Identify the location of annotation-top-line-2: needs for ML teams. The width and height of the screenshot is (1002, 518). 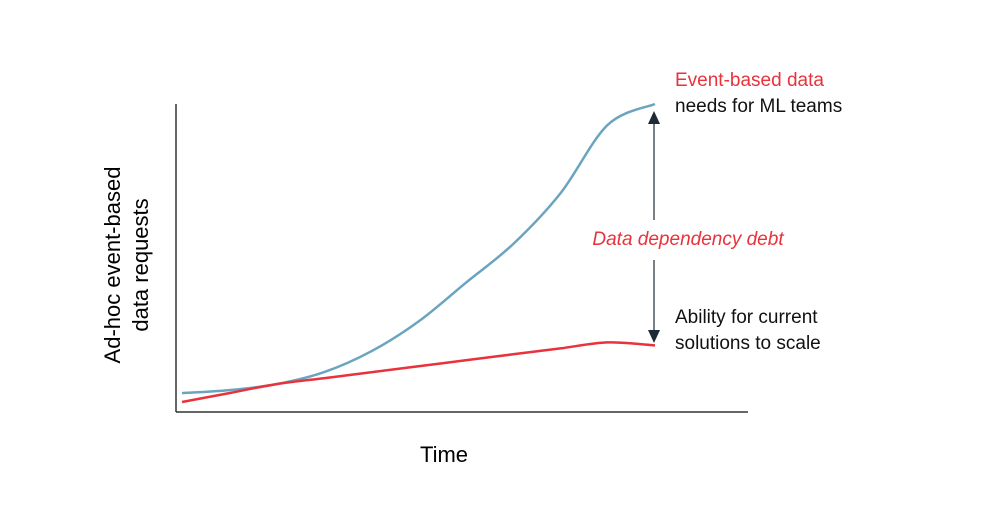
(758, 106).